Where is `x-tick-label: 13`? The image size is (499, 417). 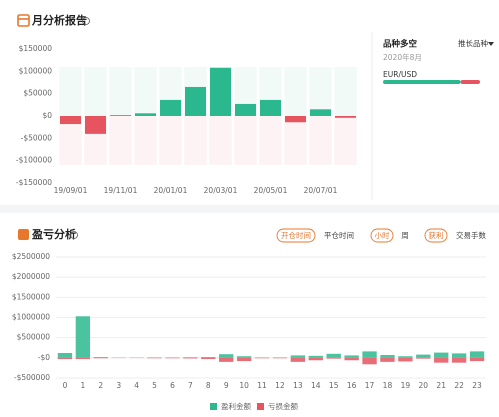
x-tick-label: 13 is located at coordinates (298, 385).